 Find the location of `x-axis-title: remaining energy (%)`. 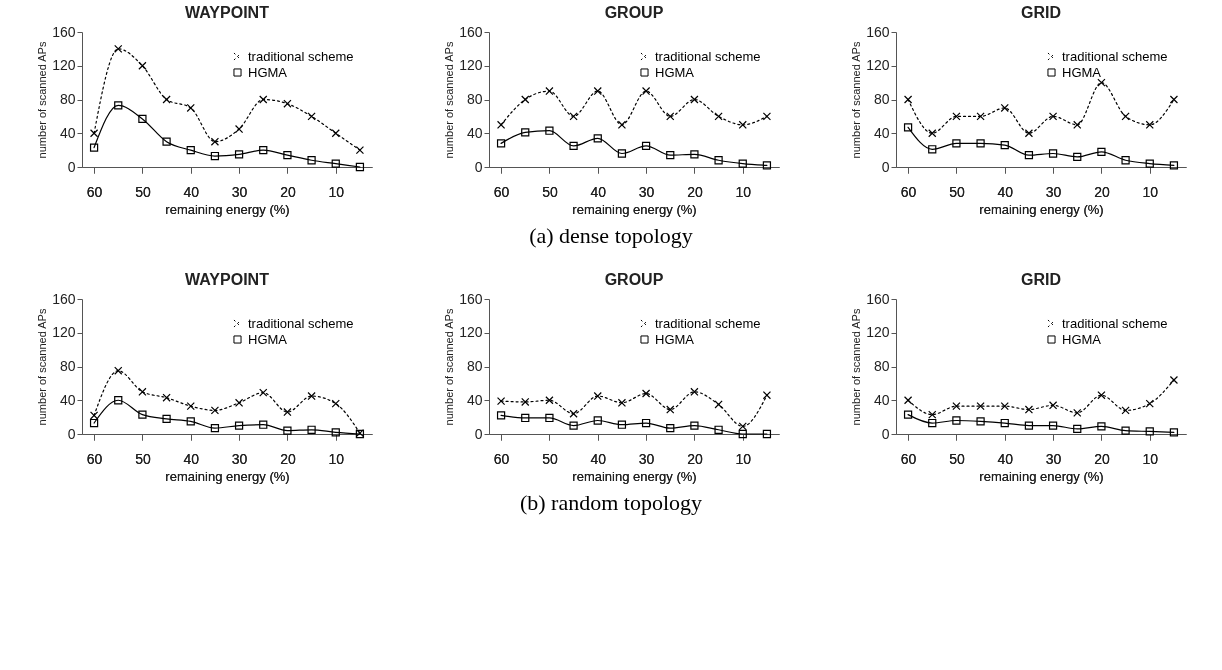

x-axis-title: remaining energy (%) is located at coordinates (227, 209).